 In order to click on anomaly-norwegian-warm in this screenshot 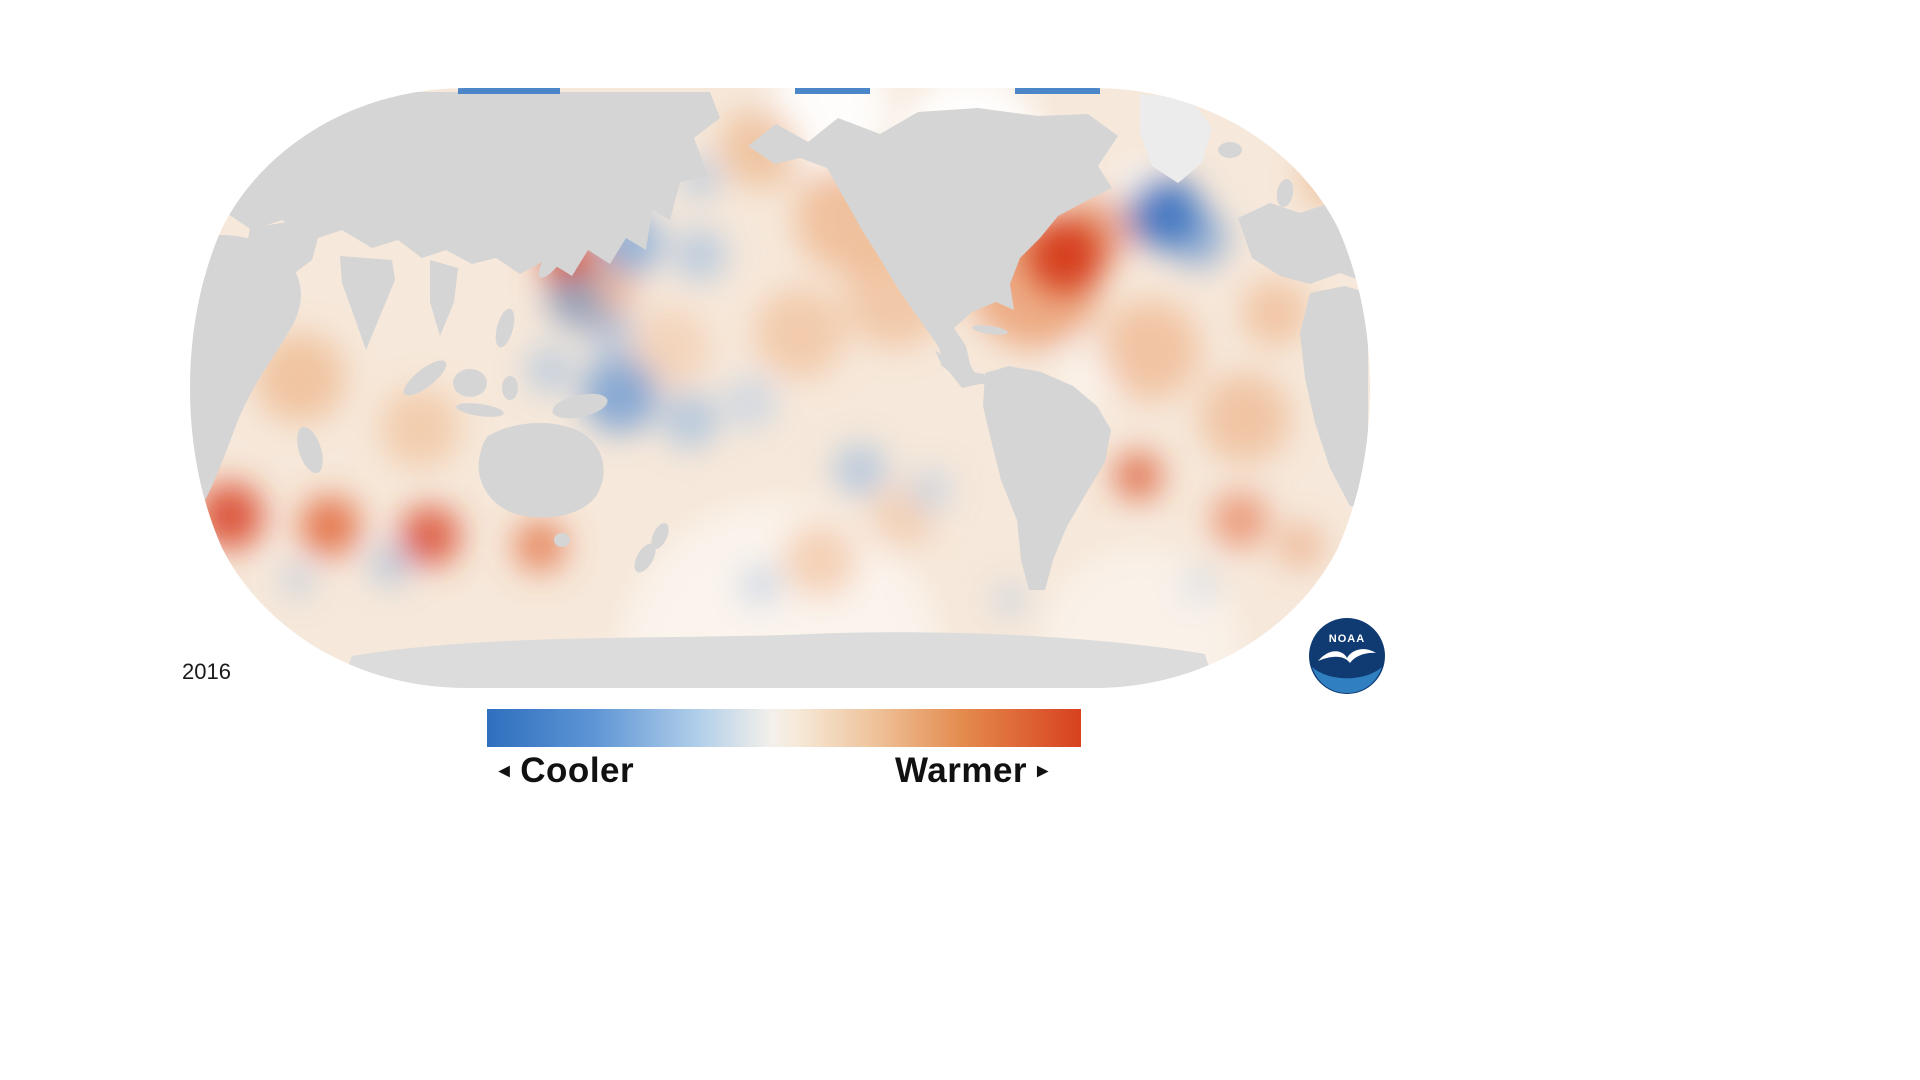, I will do `click(1330, 178)`.